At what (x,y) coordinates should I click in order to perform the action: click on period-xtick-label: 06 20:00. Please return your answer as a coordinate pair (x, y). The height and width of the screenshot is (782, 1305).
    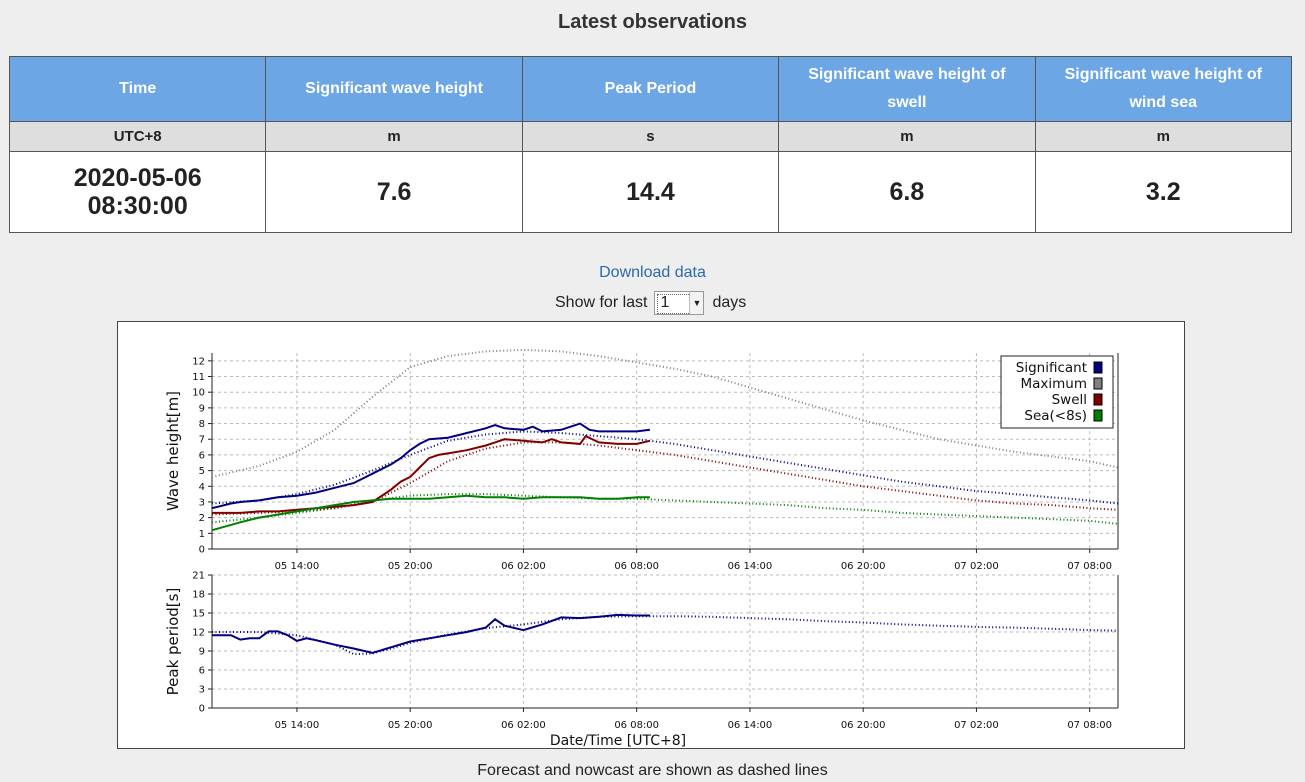
    Looking at the image, I should click on (863, 725).